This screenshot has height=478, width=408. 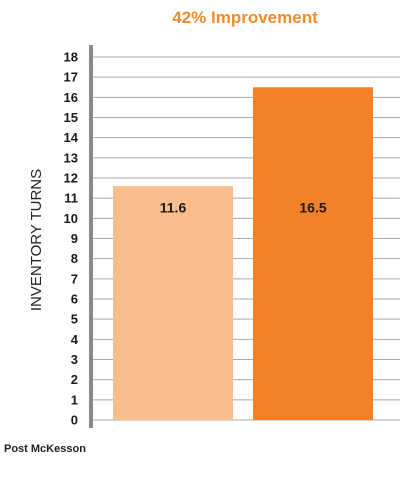 I want to click on y-tick-label: 8, so click(x=74, y=258).